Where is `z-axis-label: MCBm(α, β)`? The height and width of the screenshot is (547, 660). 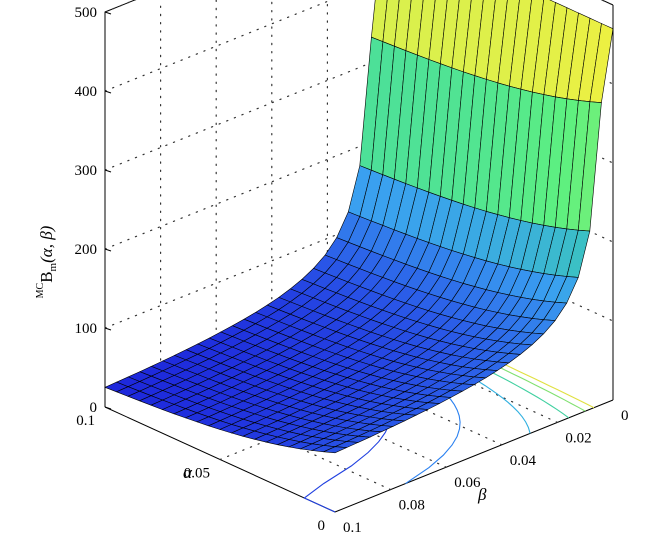 z-axis-label: MCBm(α, β) is located at coordinates (47, 261).